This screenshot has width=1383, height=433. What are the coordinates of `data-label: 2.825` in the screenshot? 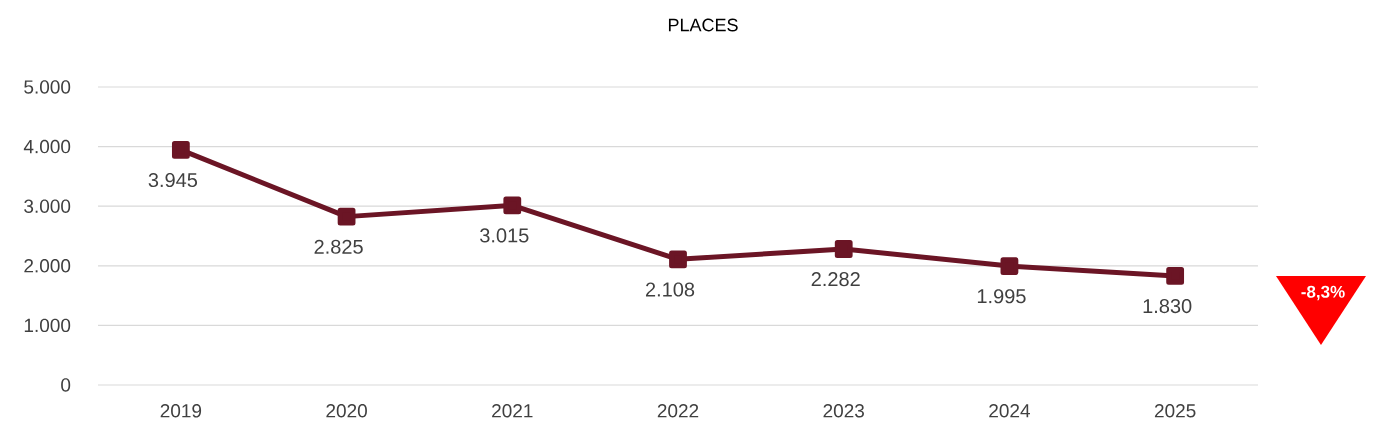 It's located at (338, 246).